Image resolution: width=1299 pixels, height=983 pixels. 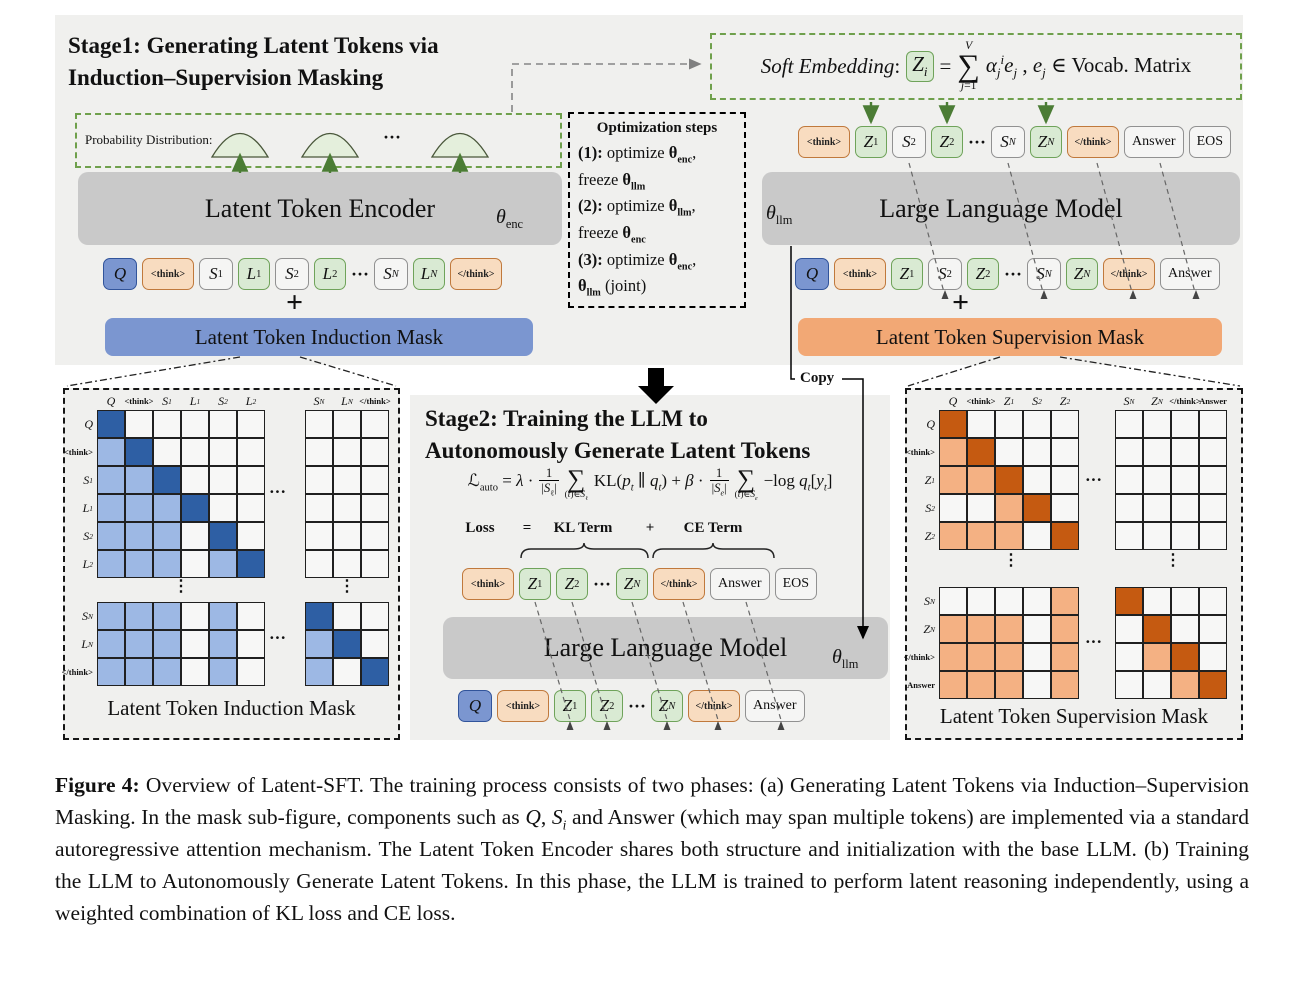 I want to click on llm-block-stage2: Large Language Model, so click(x=665, y=648).